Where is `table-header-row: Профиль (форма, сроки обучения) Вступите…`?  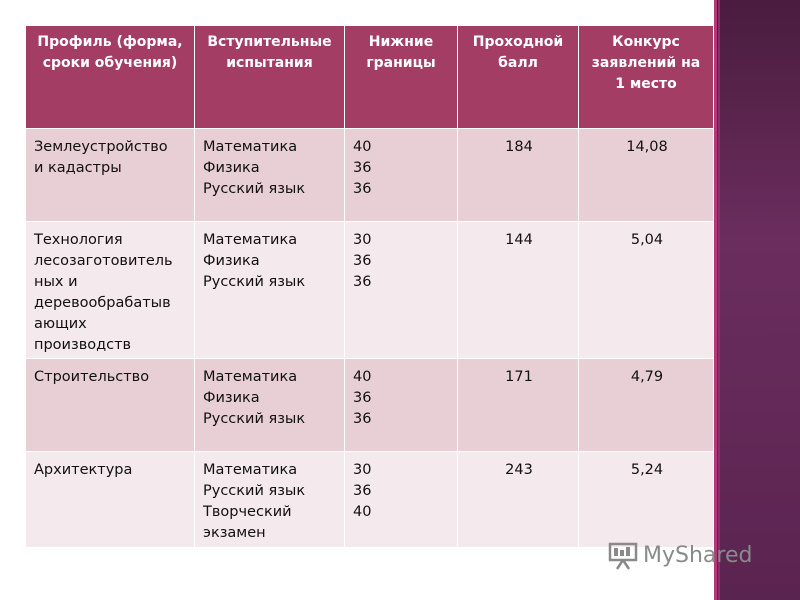
table-header-row: Профиль (форма, сроки обучения) Вступите… is located at coordinates (369, 77).